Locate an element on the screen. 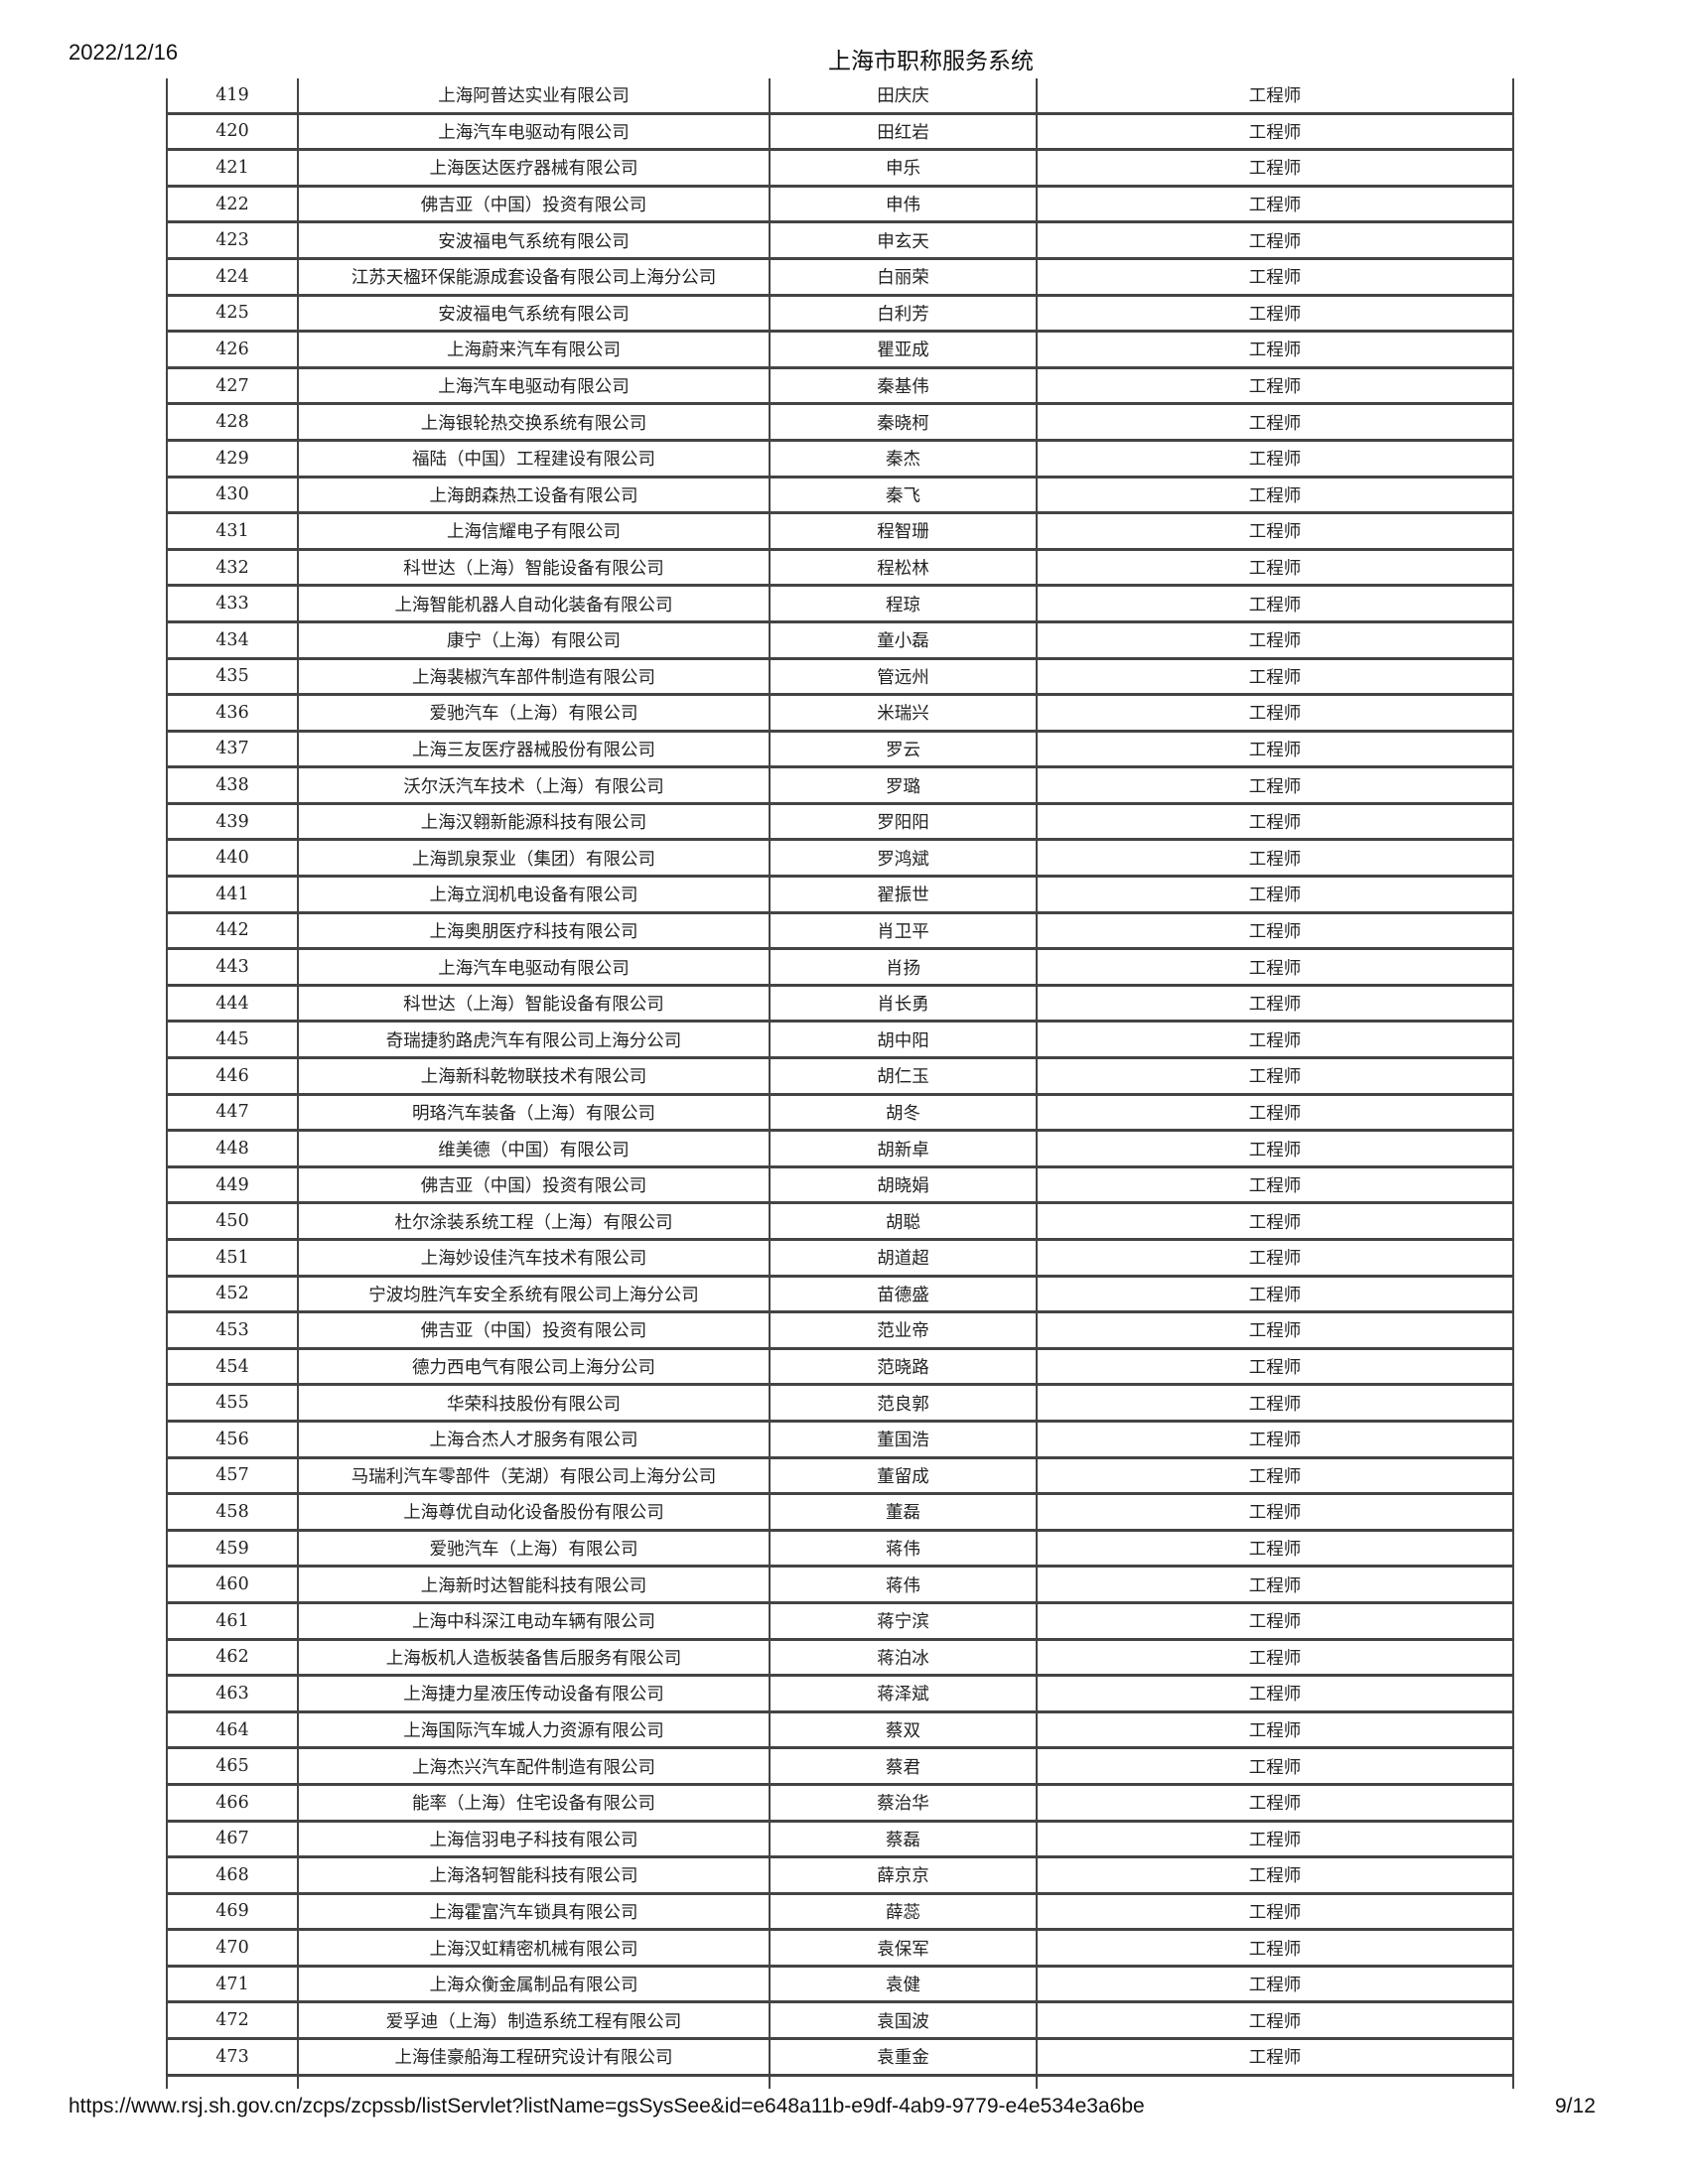 Image resolution: width=1688 pixels, height=2184 pixels. company-cell: 马瑞利汽车零部件（芜湖）有限公司上海分公司 is located at coordinates (535, 1475).